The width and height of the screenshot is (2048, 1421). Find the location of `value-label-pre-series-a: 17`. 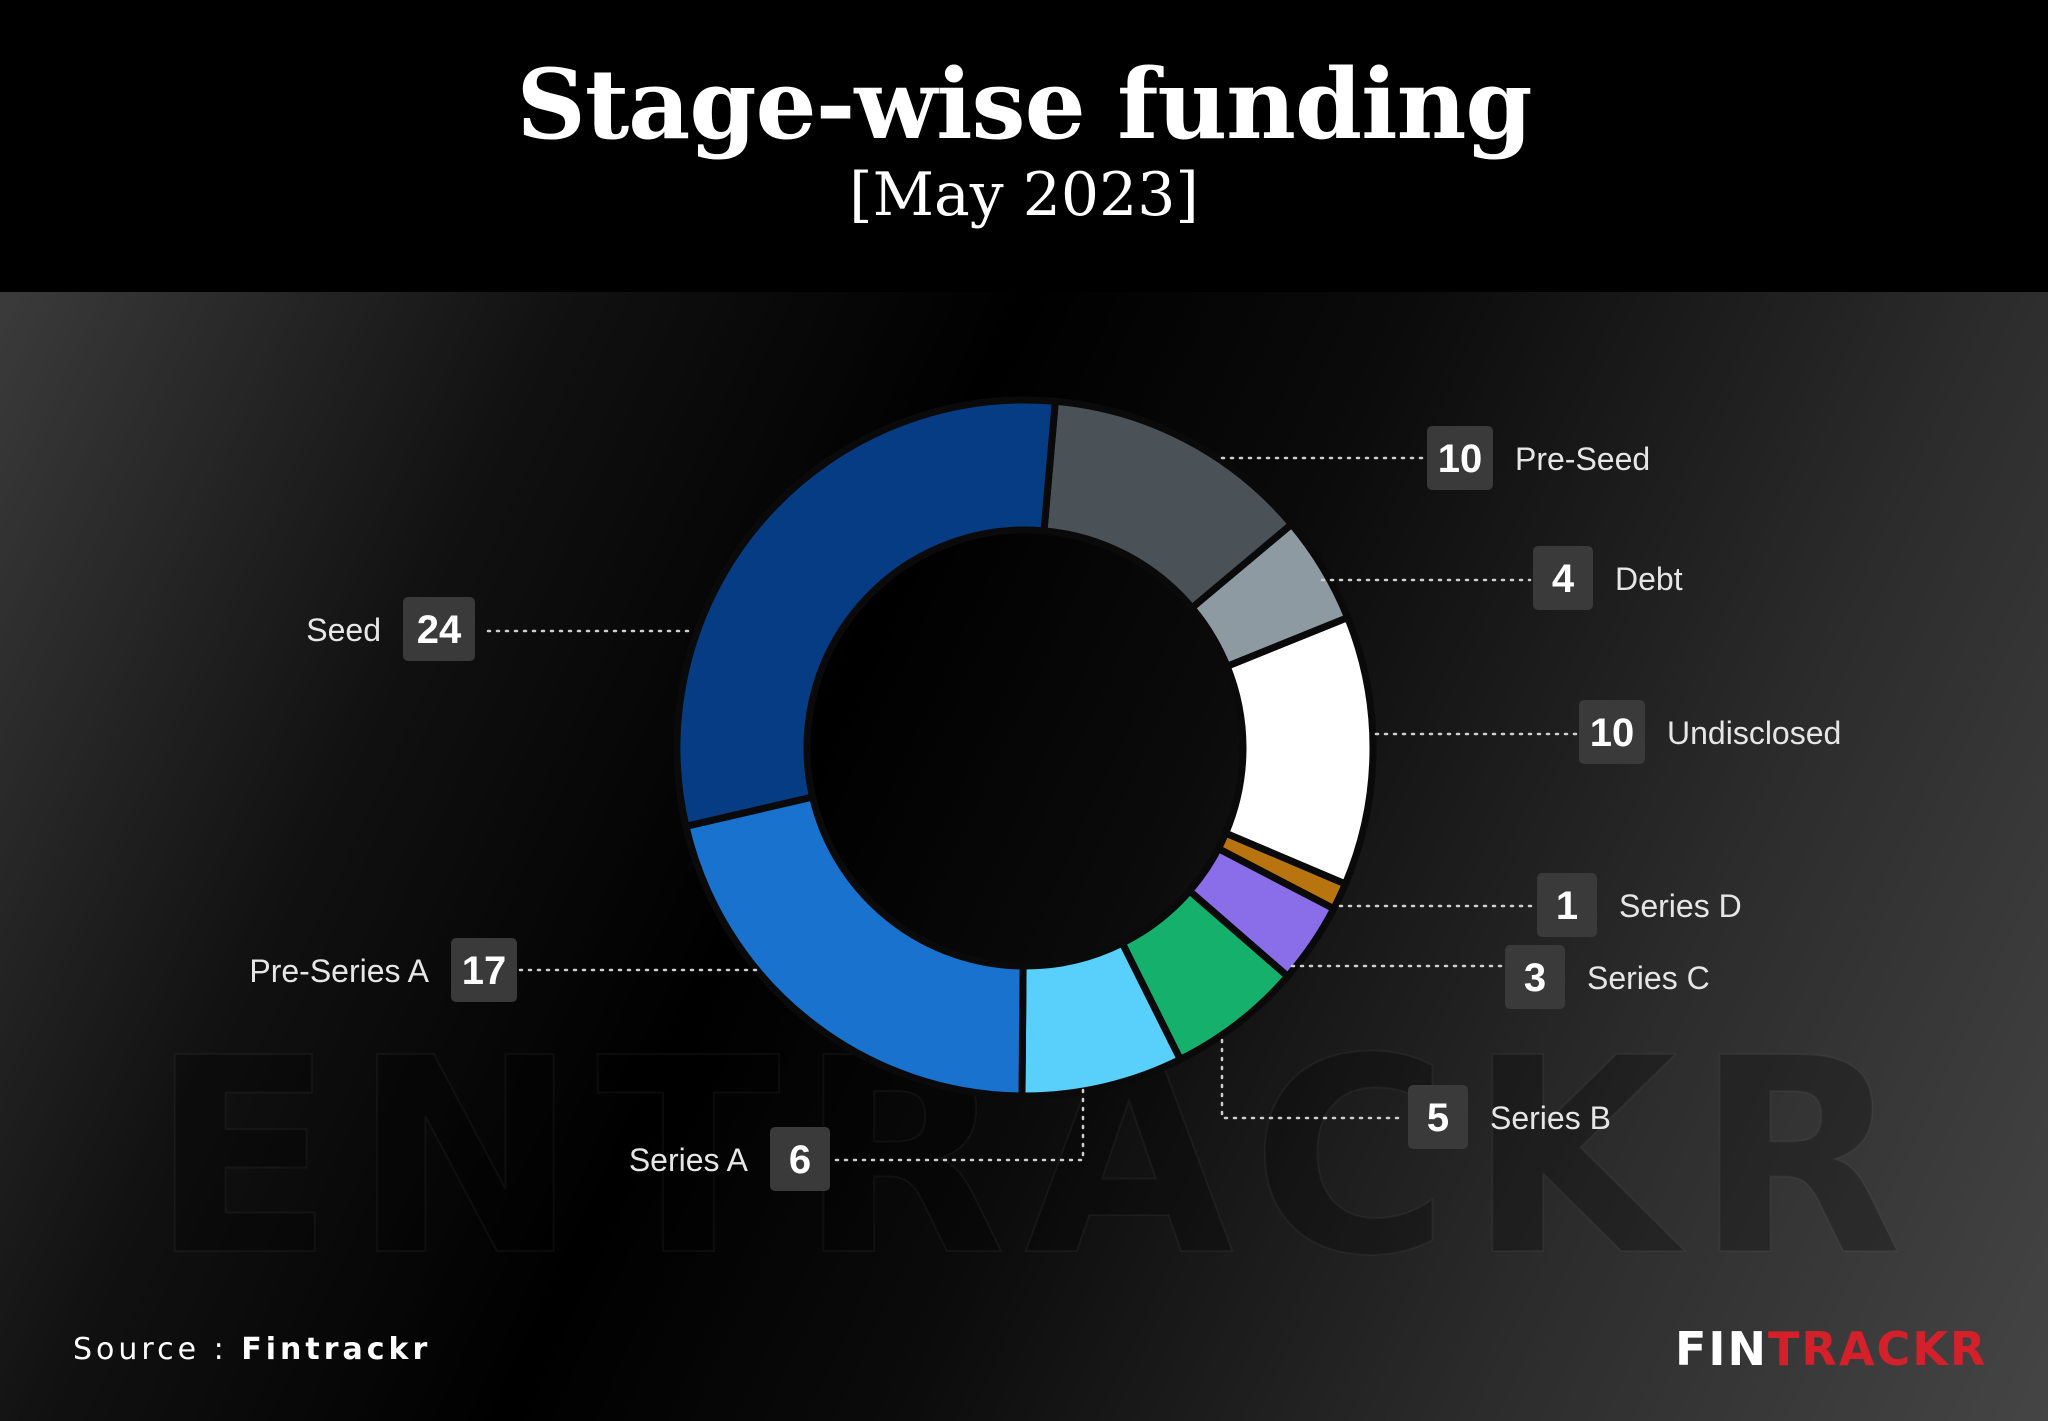

value-label-pre-series-a: 17 is located at coordinates (484, 971).